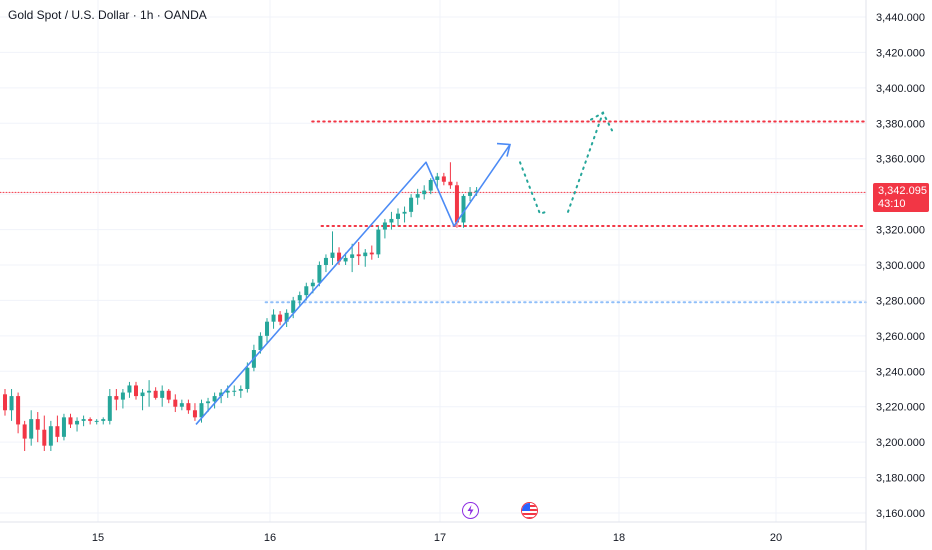 The image size is (932, 550). Describe the element at coordinates (619, 538) in the screenshot. I see `time-tick-label: 18` at that location.